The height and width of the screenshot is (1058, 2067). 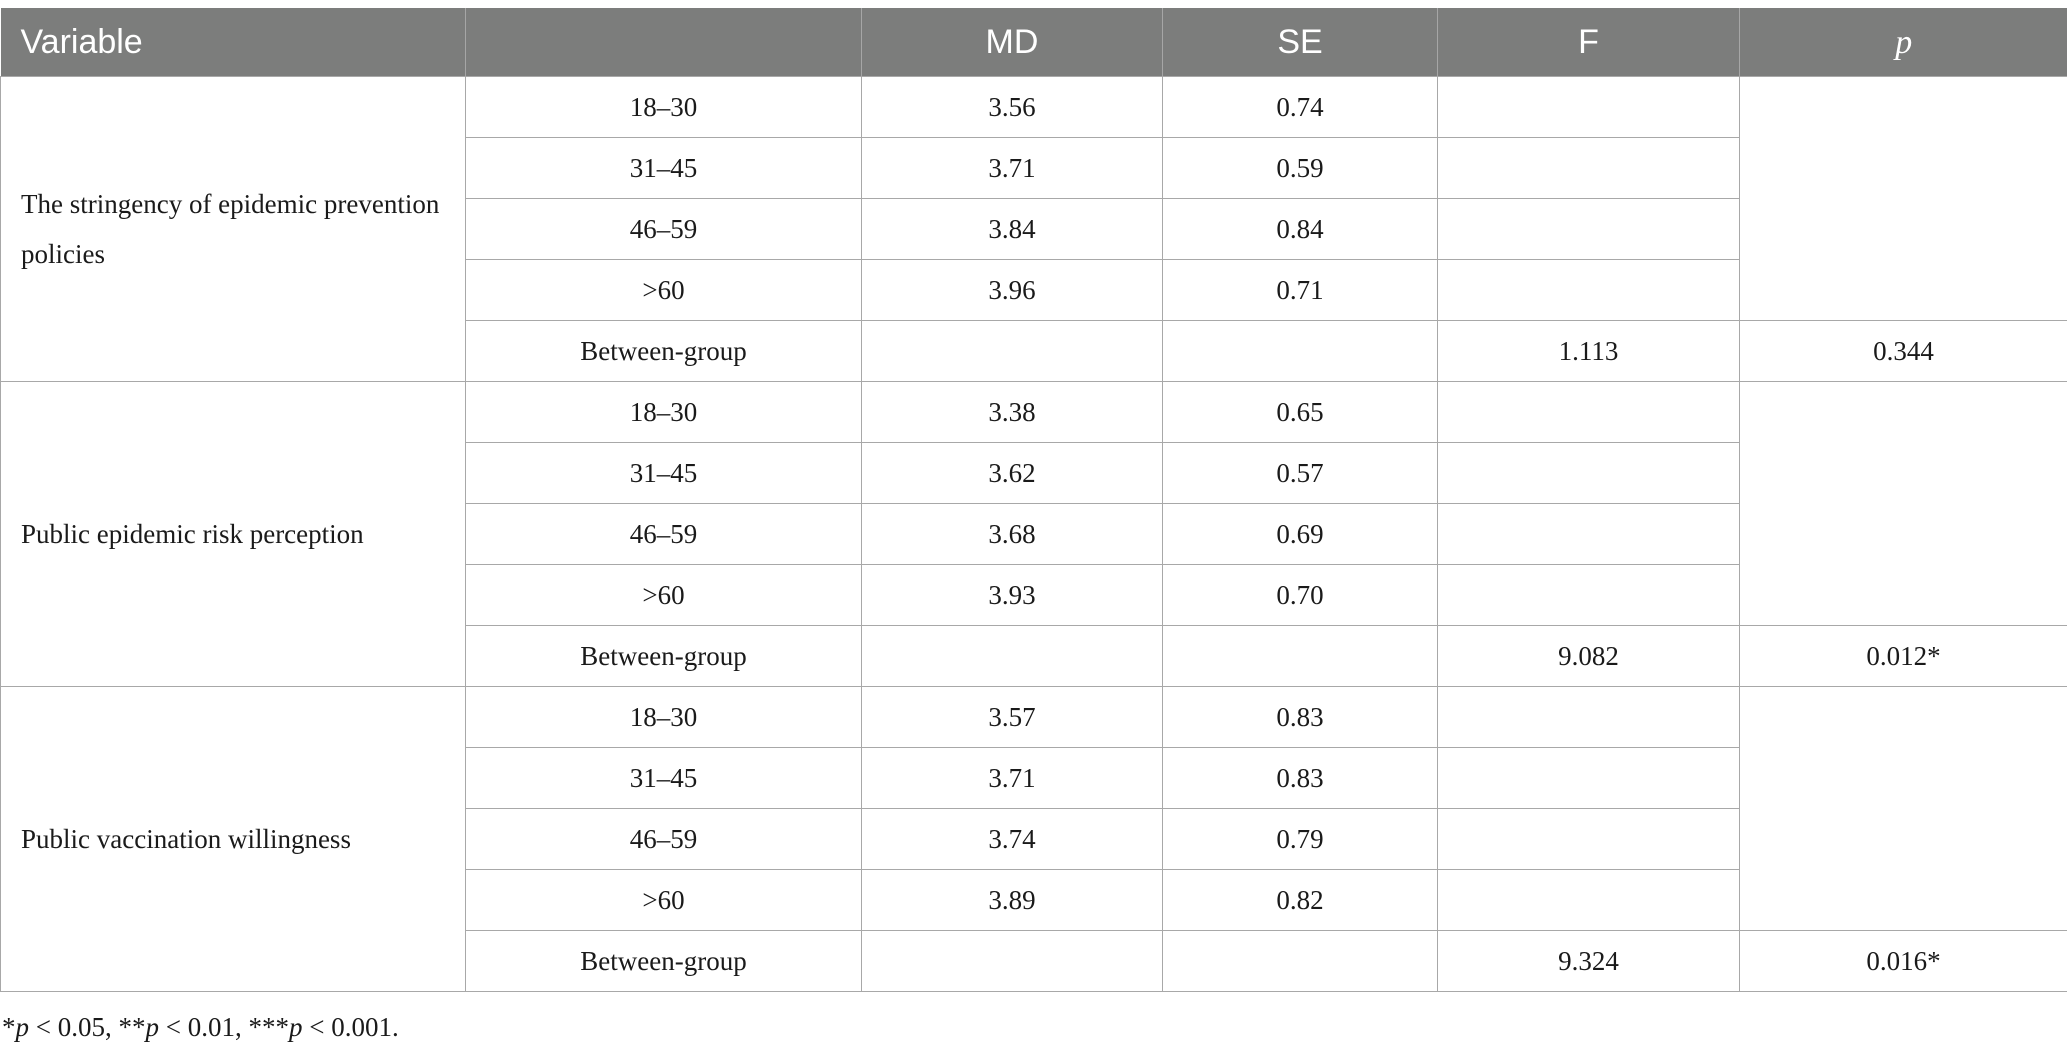 What do you see at coordinates (9, 1027) in the screenshot?
I see `footnote-text: *` at bounding box center [9, 1027].